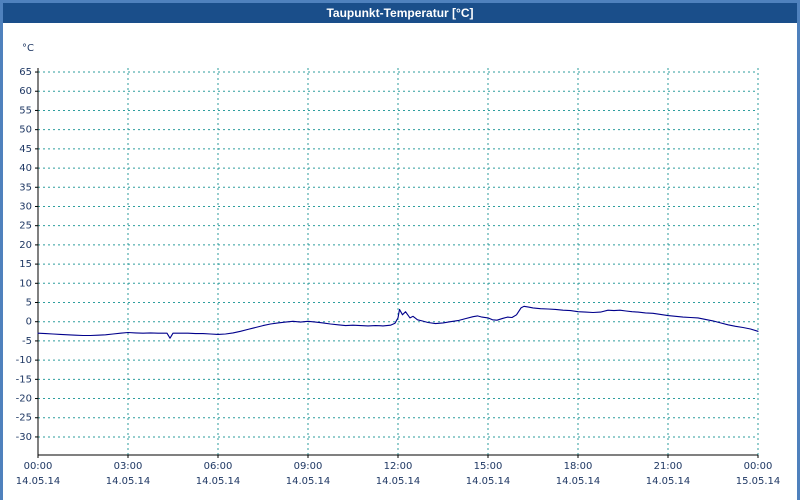 The height and width of the screenshot is (502, 800). I want to click on y-tick-label: 5, so click(29, 303).